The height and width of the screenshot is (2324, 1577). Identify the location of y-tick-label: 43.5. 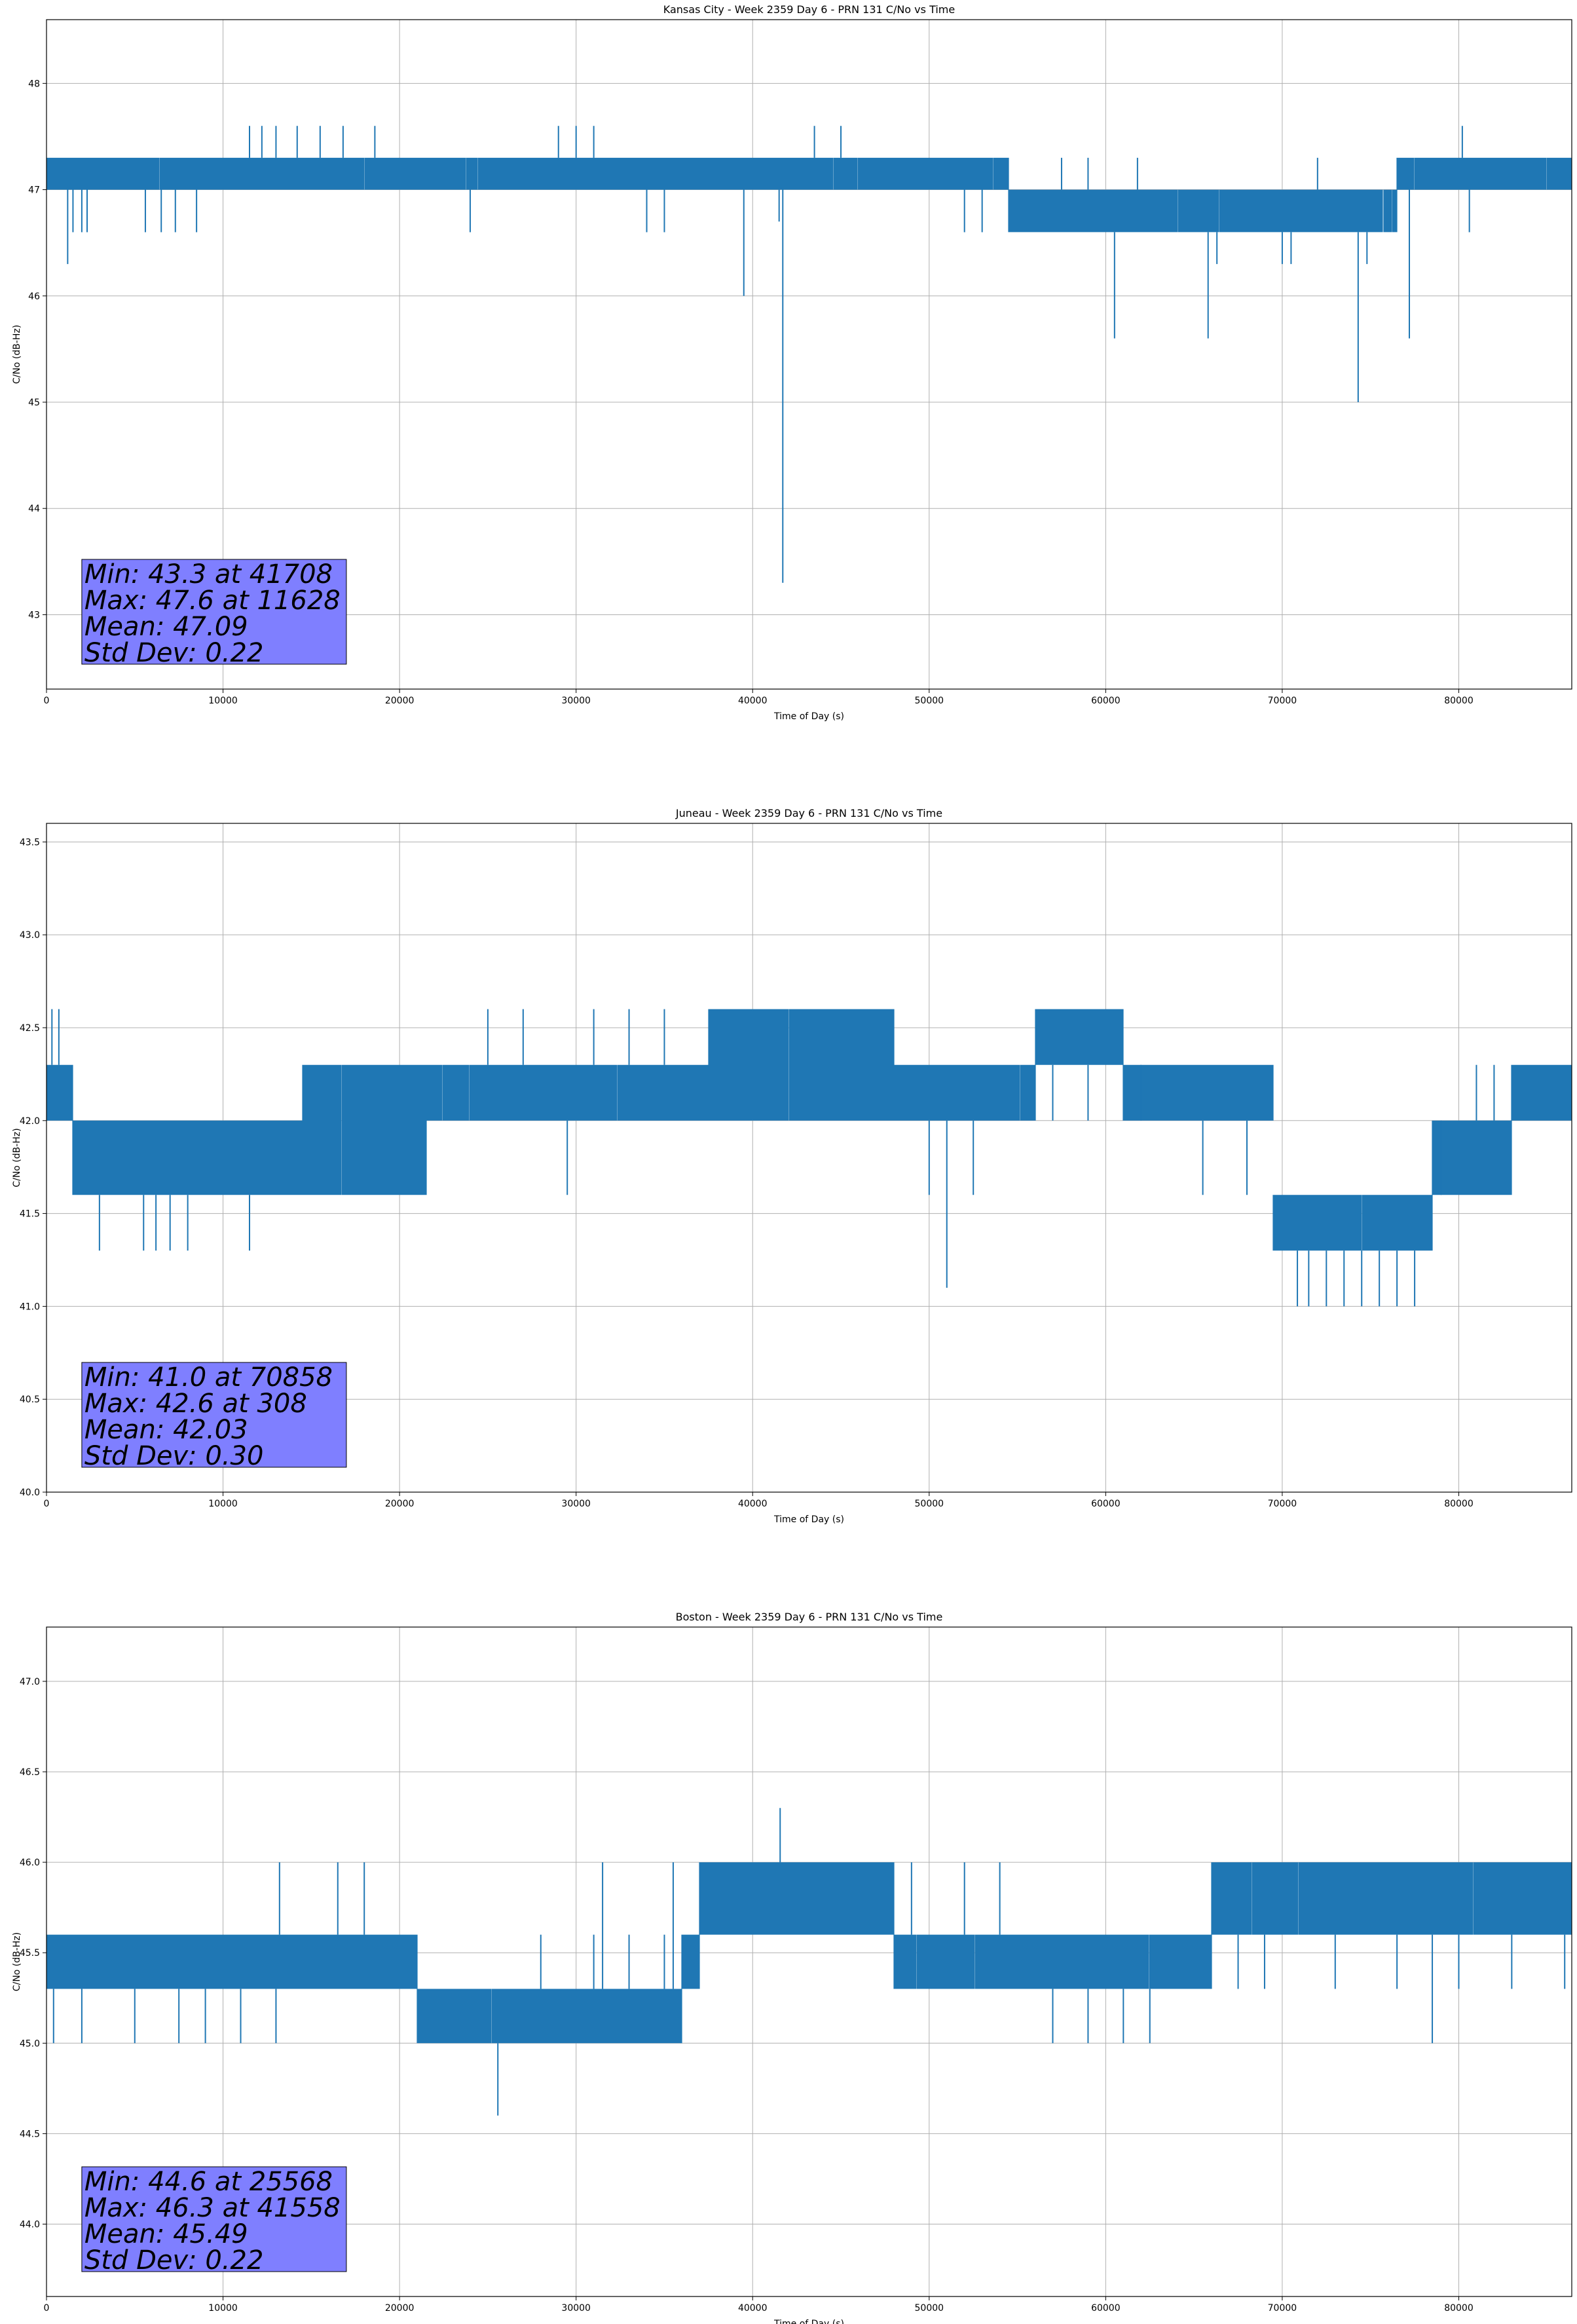
(30, 842).